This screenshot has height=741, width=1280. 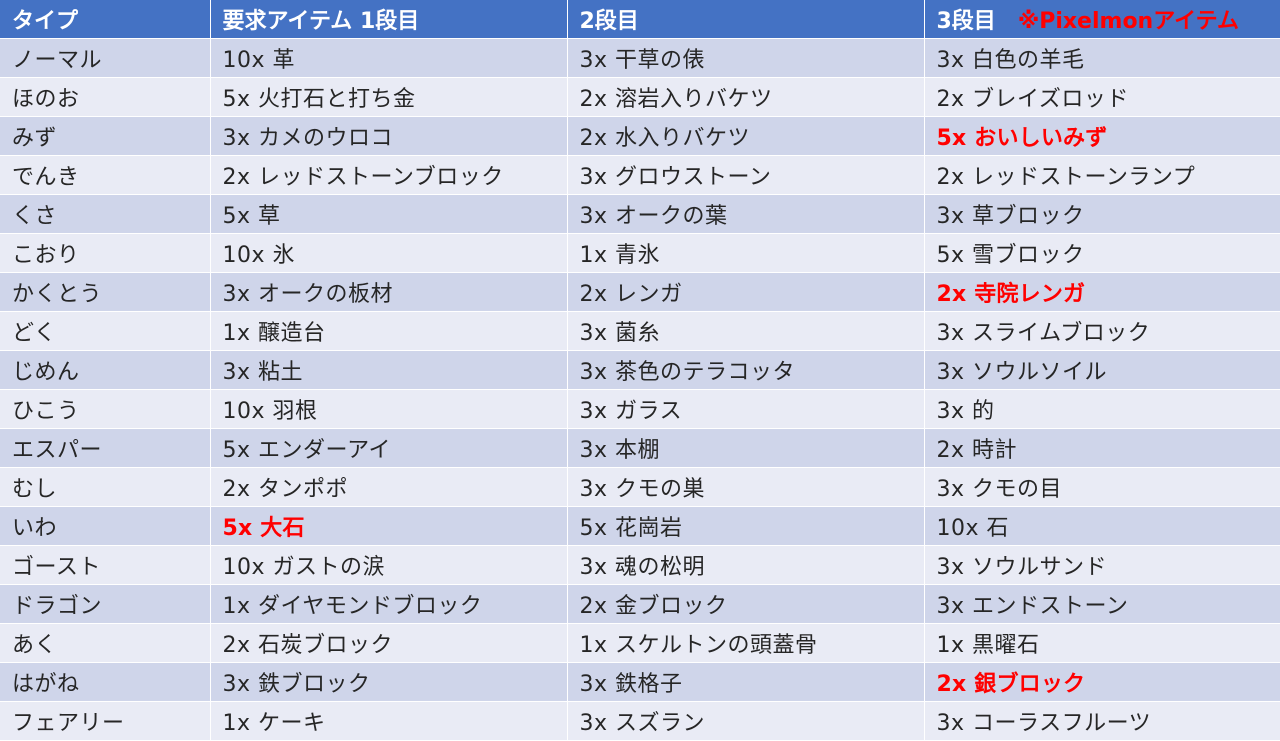 I want to click on table-row: ノーマル 10x 革 3x 干草の俵 3x 白色の羊毛, so click(x=640, y=58).